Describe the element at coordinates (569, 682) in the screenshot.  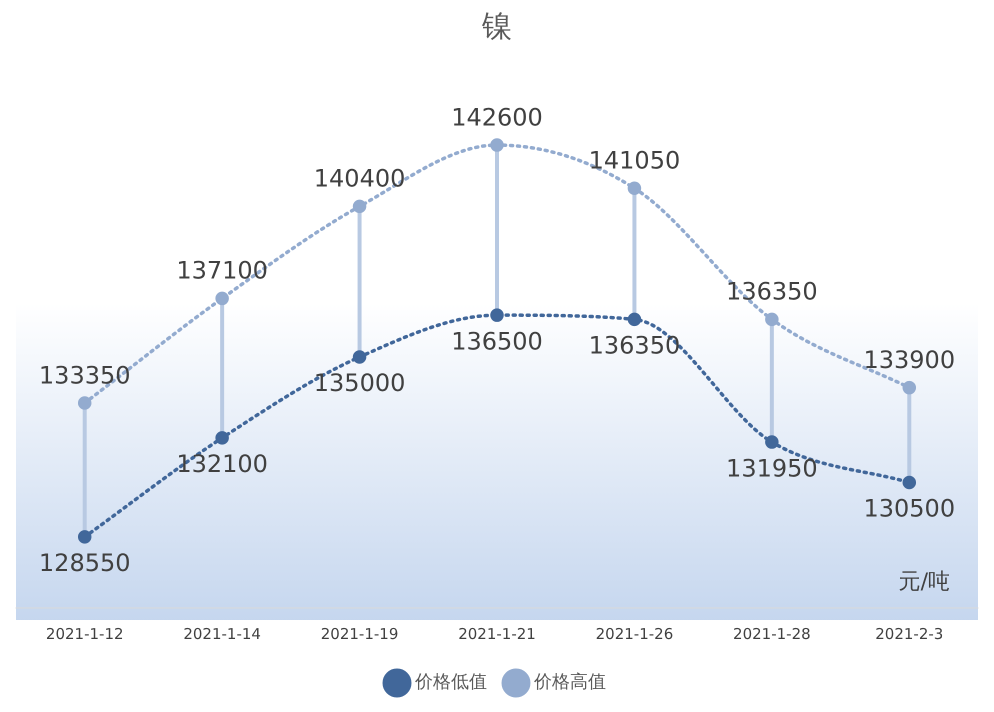
I see `legend-label: 价格高值` at that location.